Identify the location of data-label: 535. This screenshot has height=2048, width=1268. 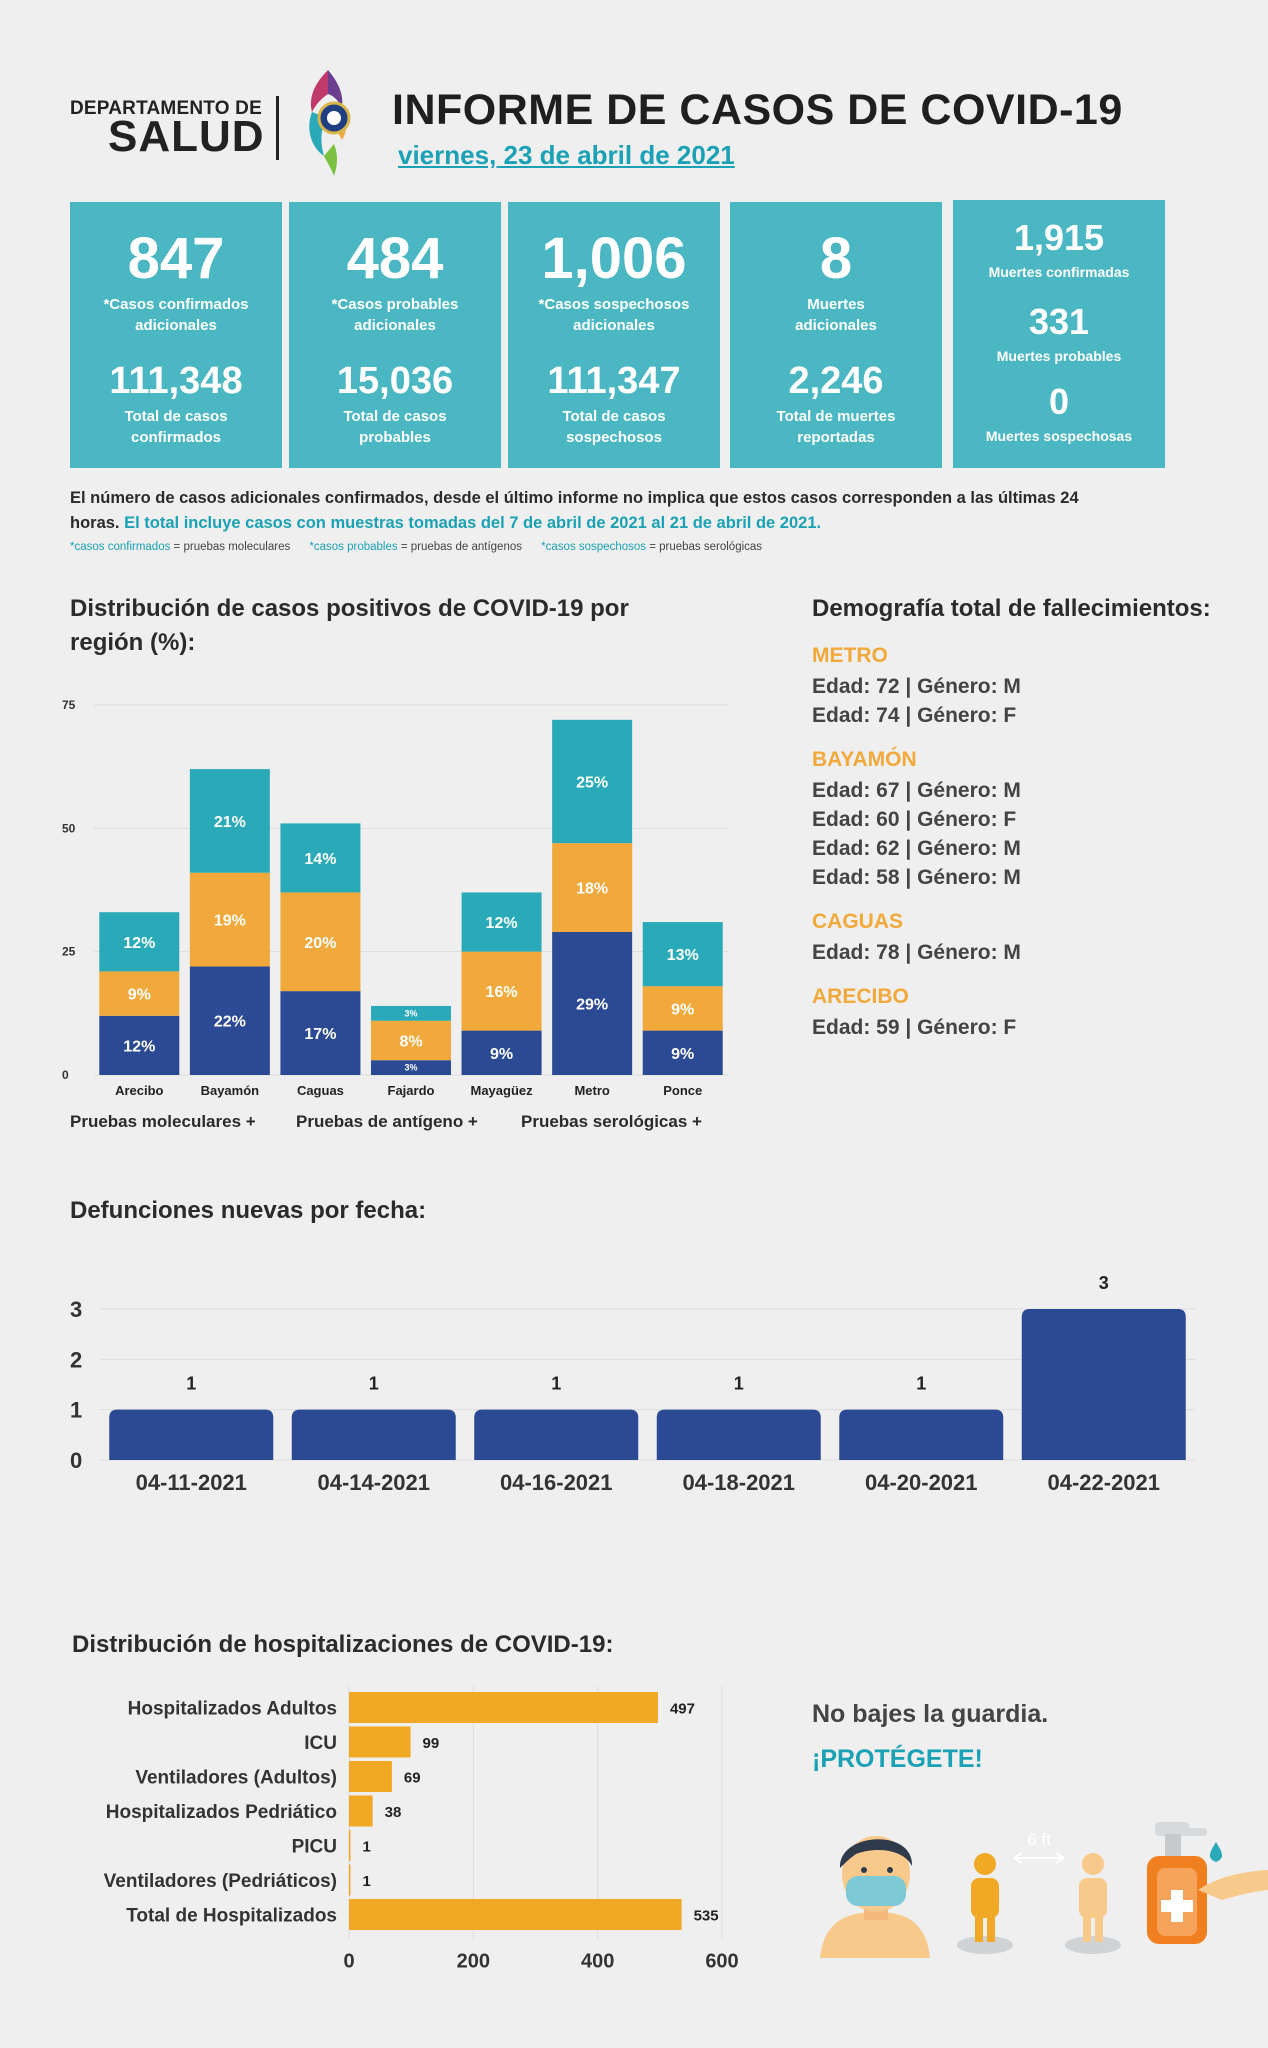
(706, 1916).